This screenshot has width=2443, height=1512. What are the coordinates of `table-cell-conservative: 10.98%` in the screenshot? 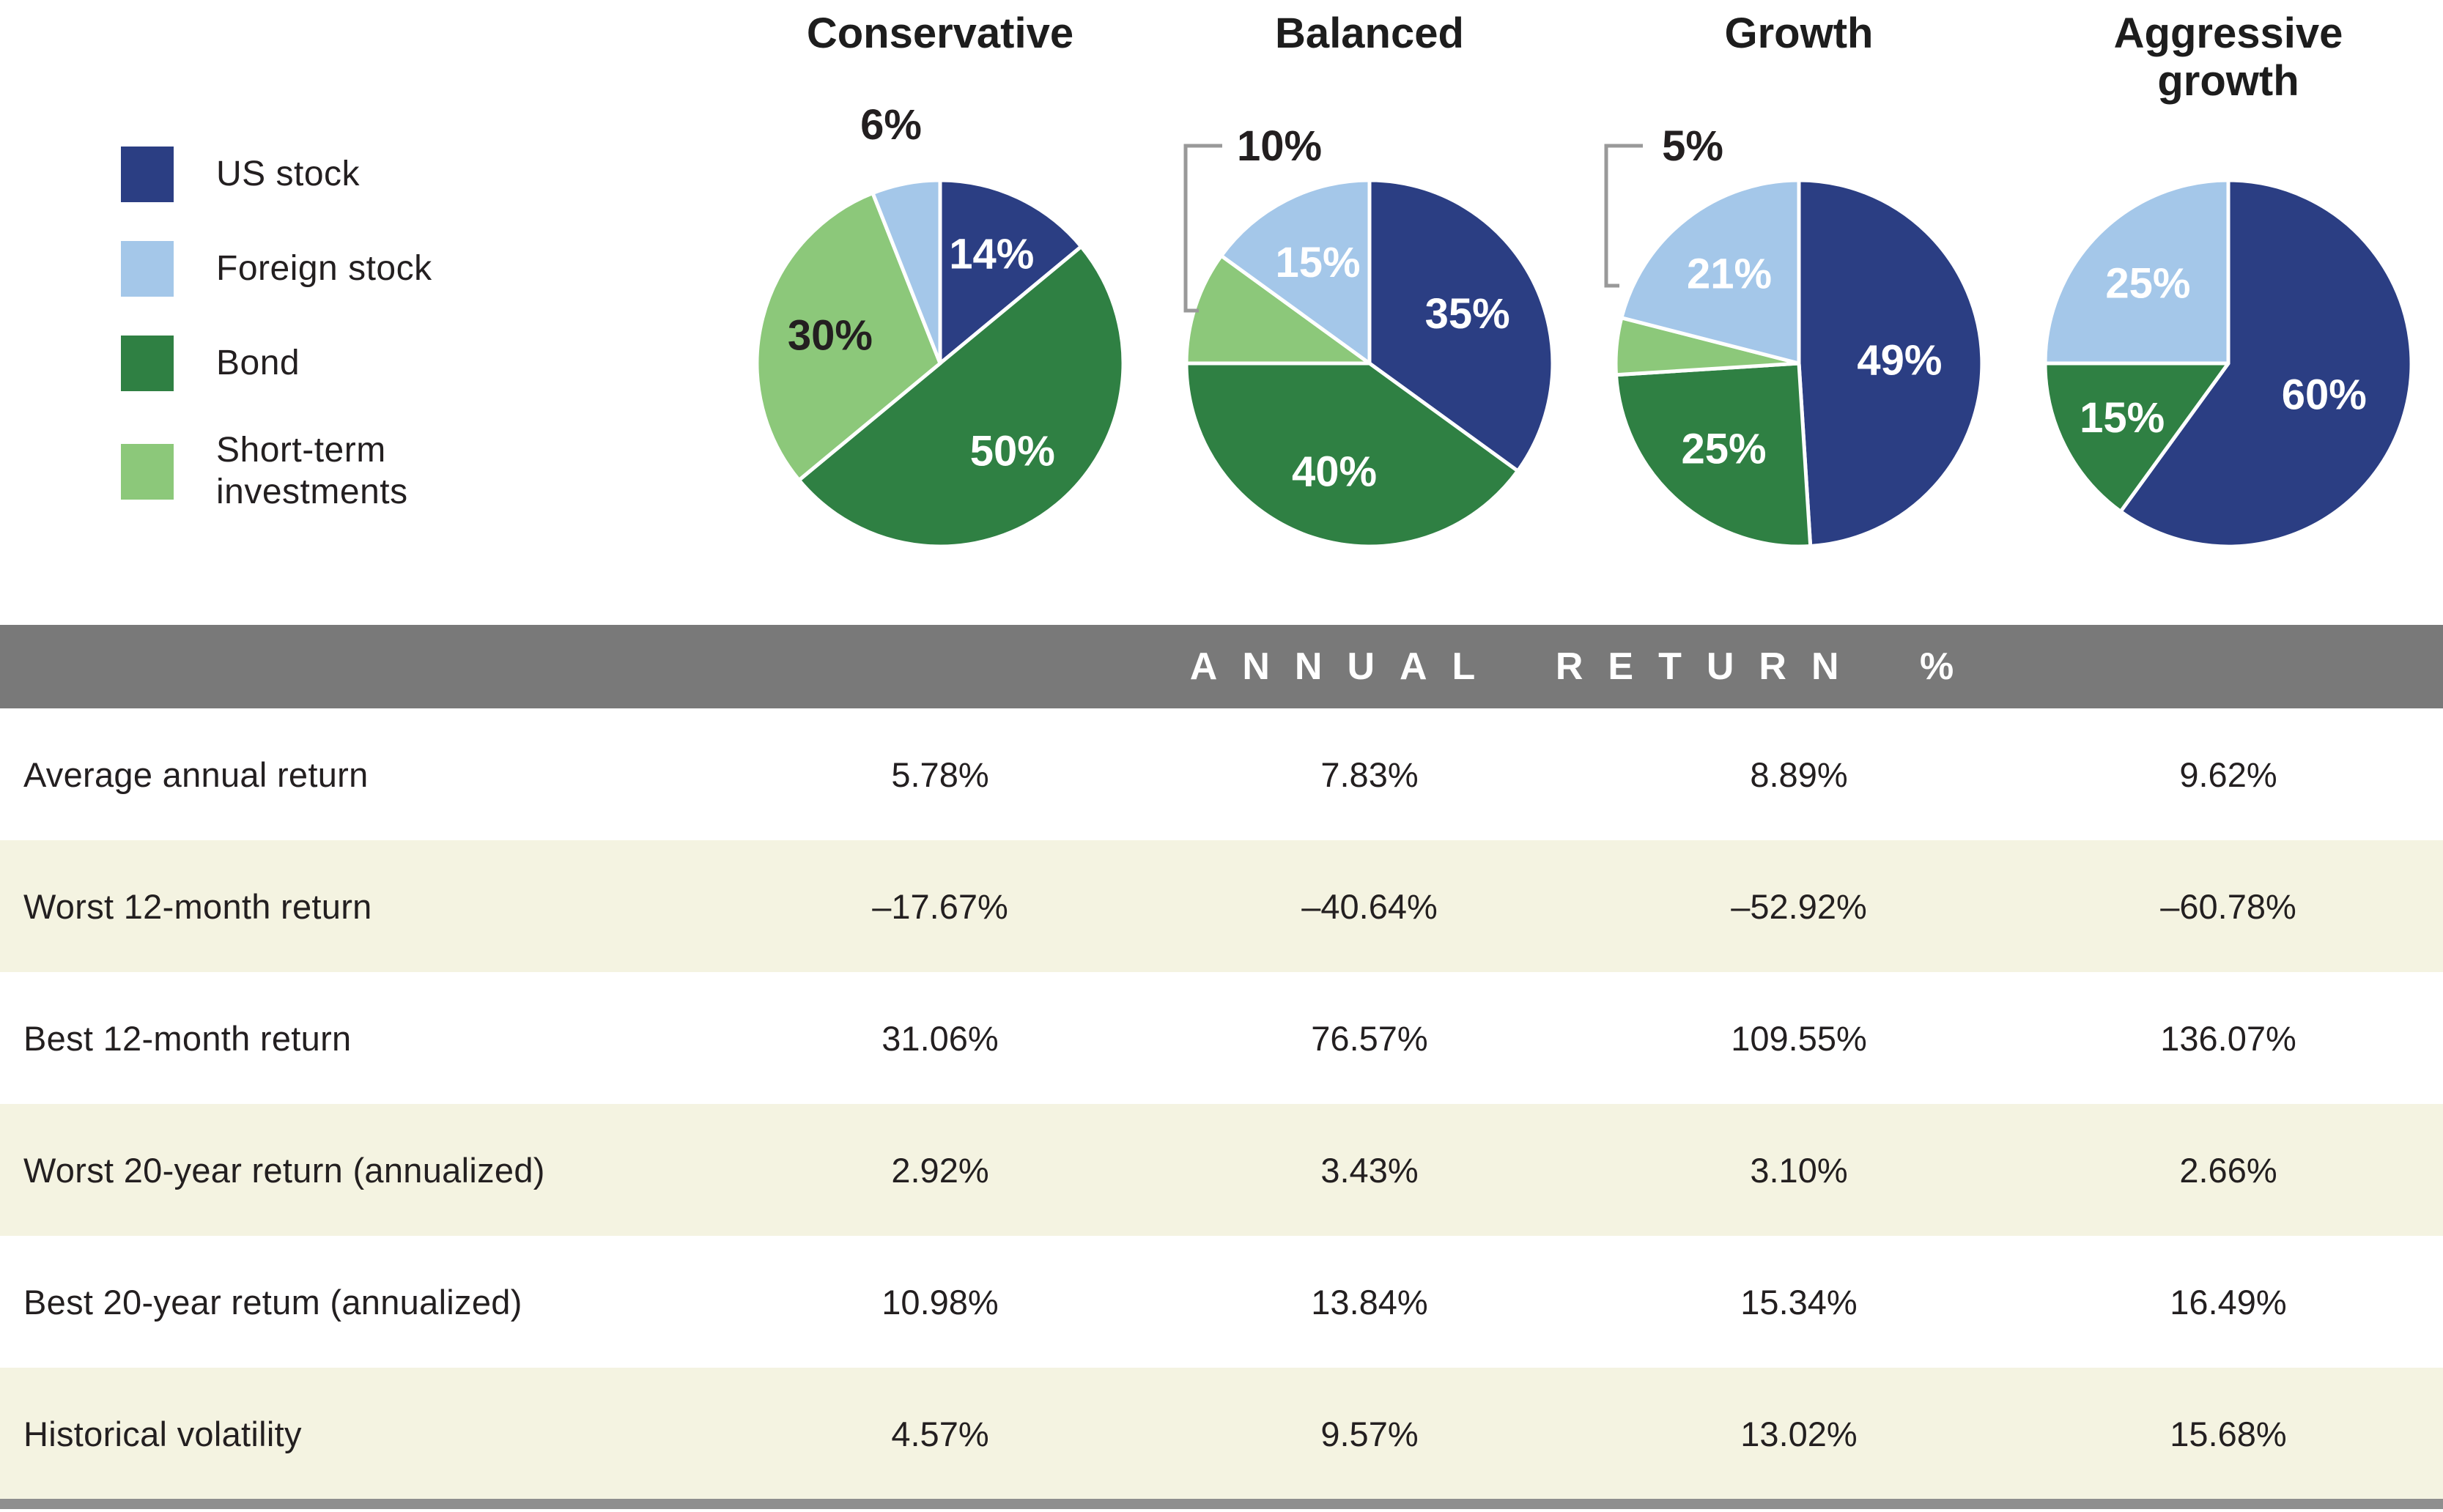 It's located at (940, 1302).